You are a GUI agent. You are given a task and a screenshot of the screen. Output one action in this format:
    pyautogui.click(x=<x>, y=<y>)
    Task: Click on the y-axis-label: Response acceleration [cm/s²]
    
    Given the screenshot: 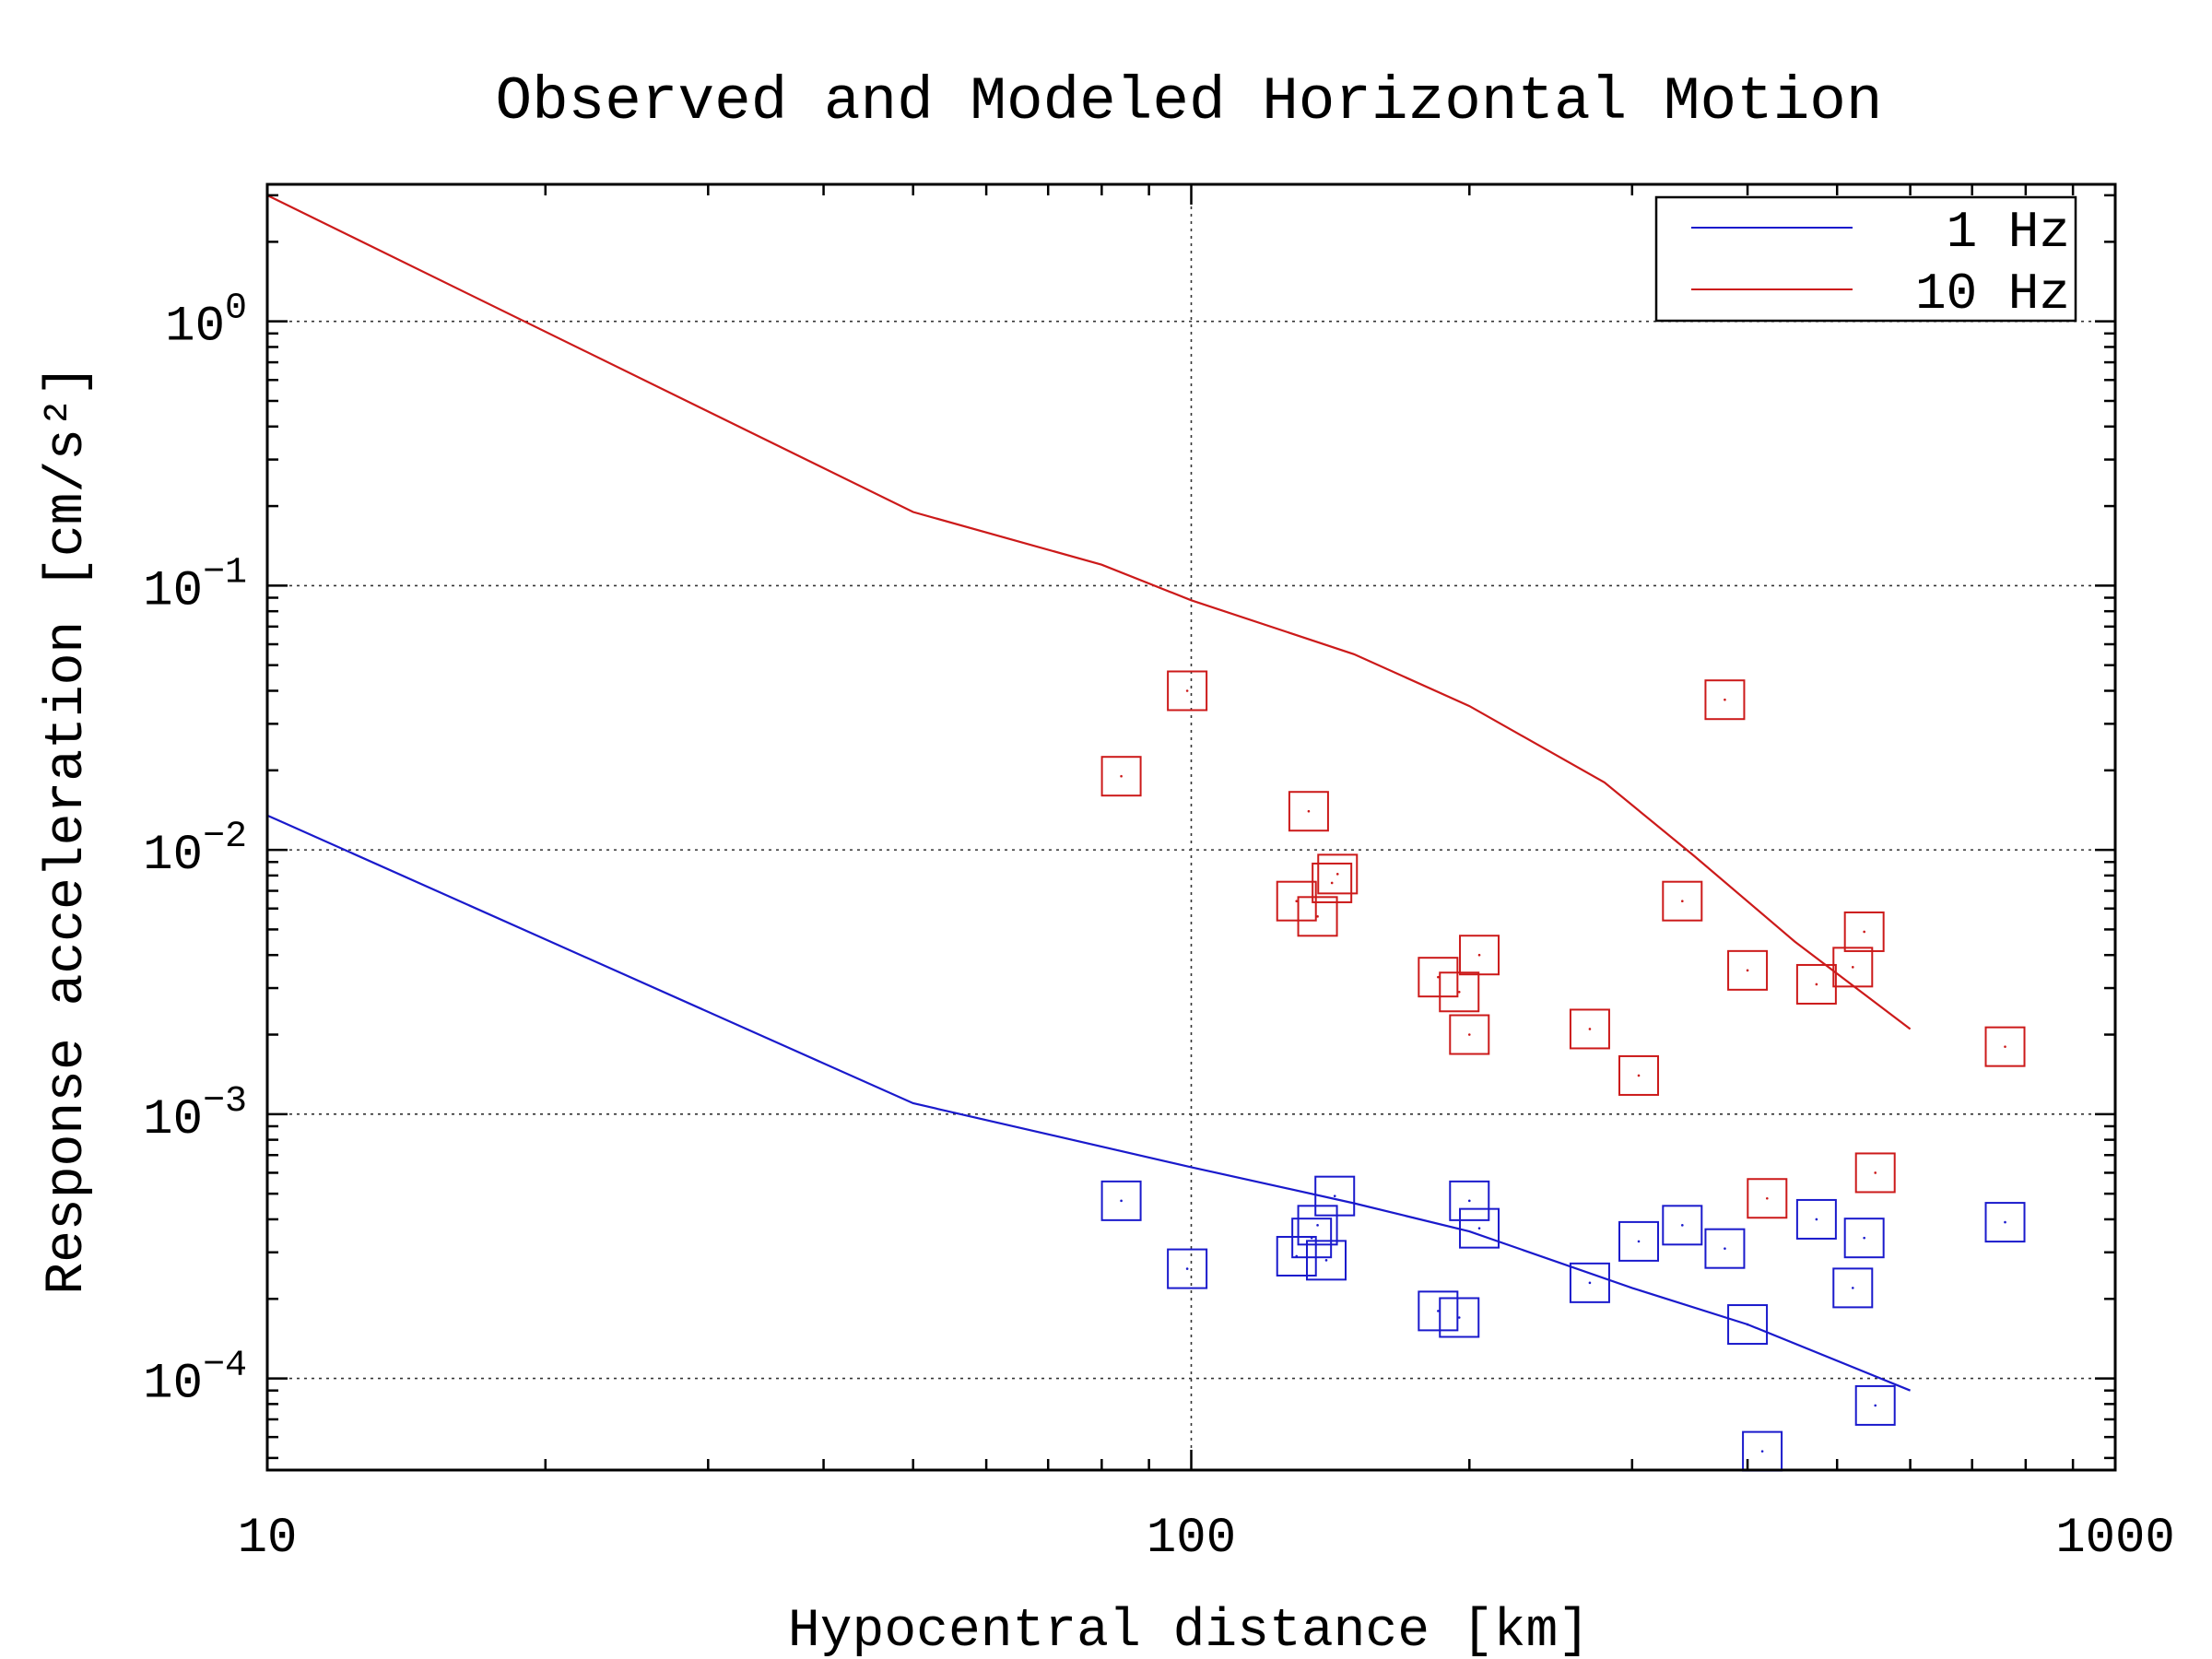 What is the action you would take?
    pyautogui.click(x=68, y=829)
    